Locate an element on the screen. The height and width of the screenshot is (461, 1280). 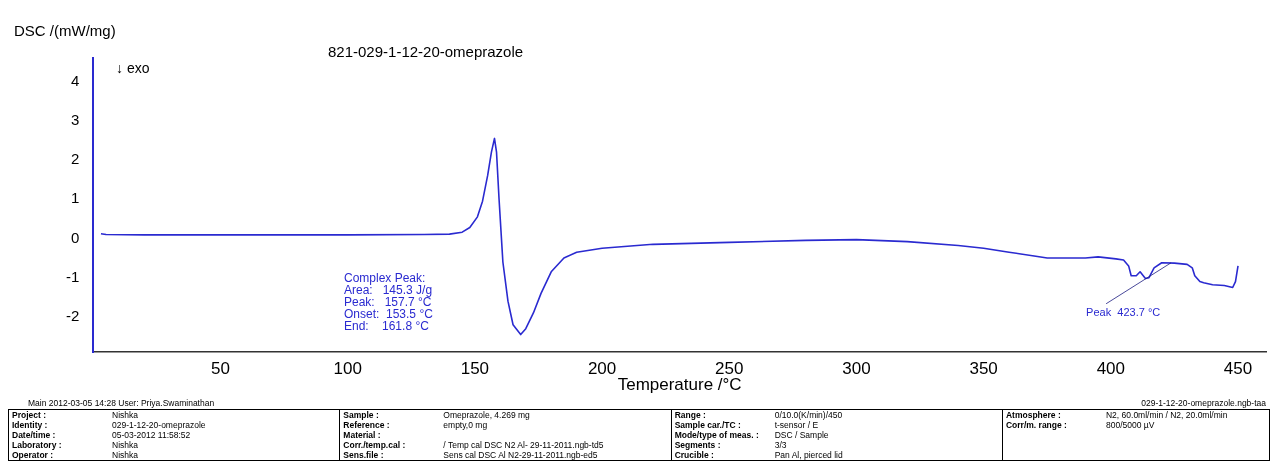
text: Operator : Nishka is located at coordinates (75, 455).